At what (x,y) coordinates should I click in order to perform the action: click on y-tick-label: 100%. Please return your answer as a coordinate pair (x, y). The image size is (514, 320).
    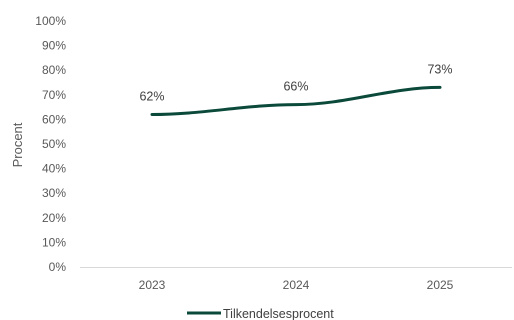
    Looking at the image, I should click on (50, 21).